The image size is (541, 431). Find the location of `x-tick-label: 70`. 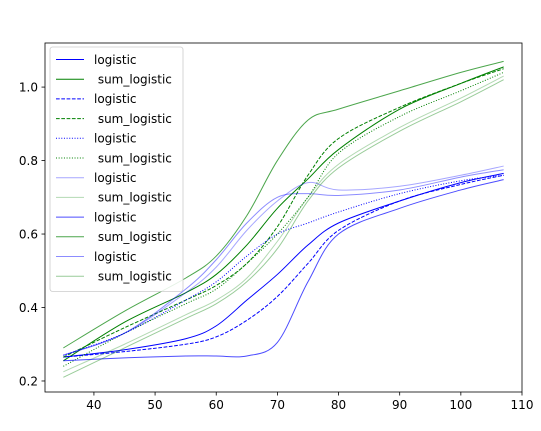

x-tick-label: 70 is located at coordinates (277, 405).